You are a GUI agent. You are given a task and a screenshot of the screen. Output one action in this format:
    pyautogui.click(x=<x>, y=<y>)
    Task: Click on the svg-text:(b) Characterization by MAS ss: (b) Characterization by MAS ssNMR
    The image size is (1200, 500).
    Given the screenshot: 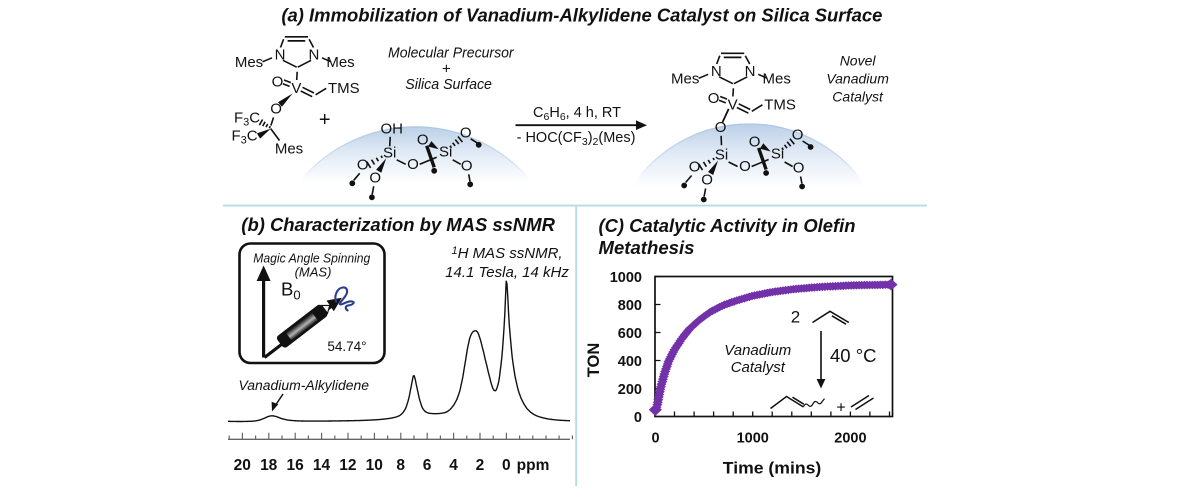 What is the action you would take?
    pyautogui.click(x=398, y=225)
    